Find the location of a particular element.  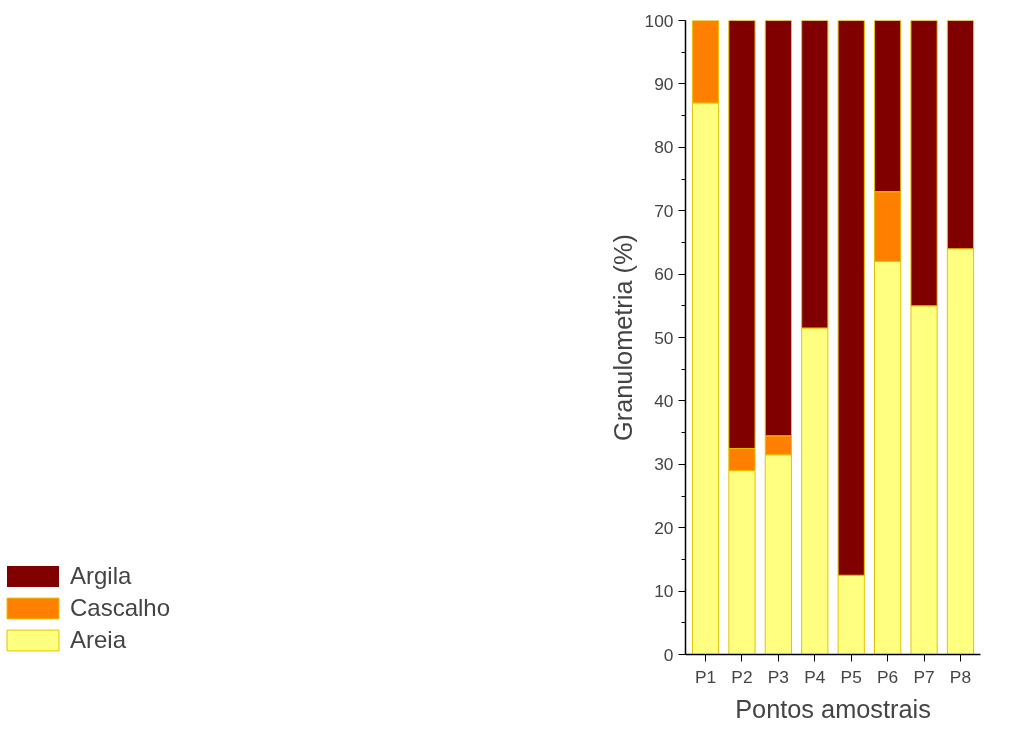

y-tick-label: 80 is located at coordinates (664, 147).